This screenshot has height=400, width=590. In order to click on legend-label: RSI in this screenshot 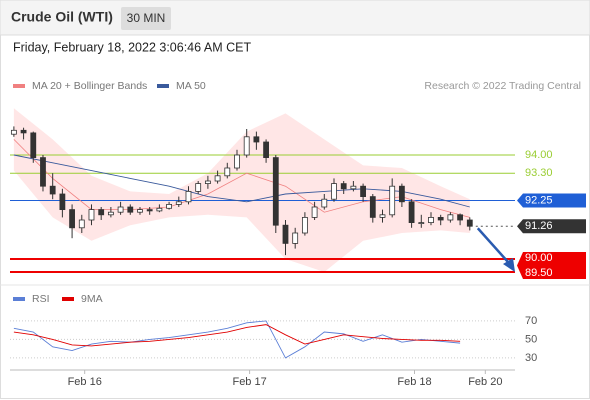, I will do `click(41, 299)`.